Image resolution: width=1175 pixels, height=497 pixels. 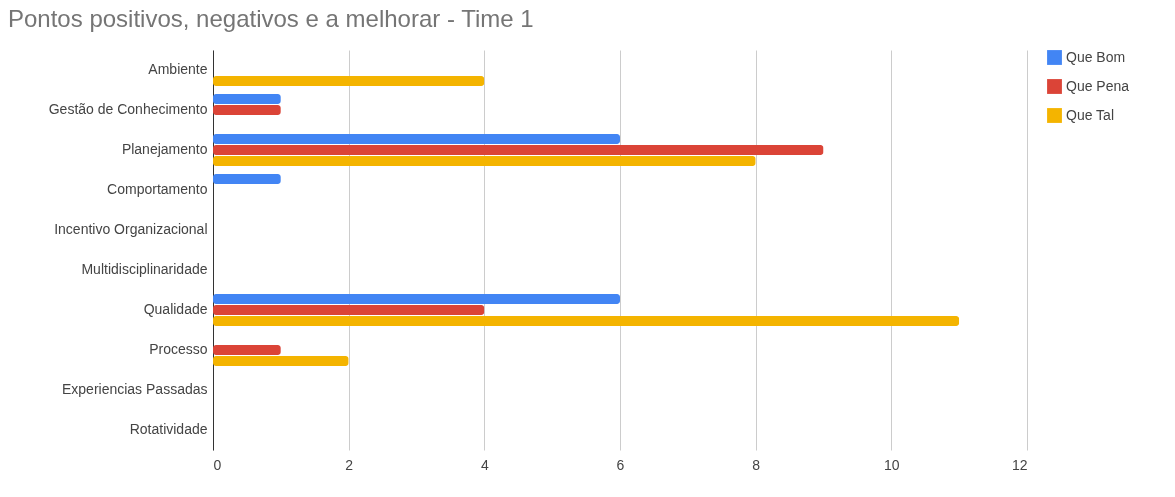 I want to click on y-tick-label: Multidisciplinaridade, so click(x=144, y=269).